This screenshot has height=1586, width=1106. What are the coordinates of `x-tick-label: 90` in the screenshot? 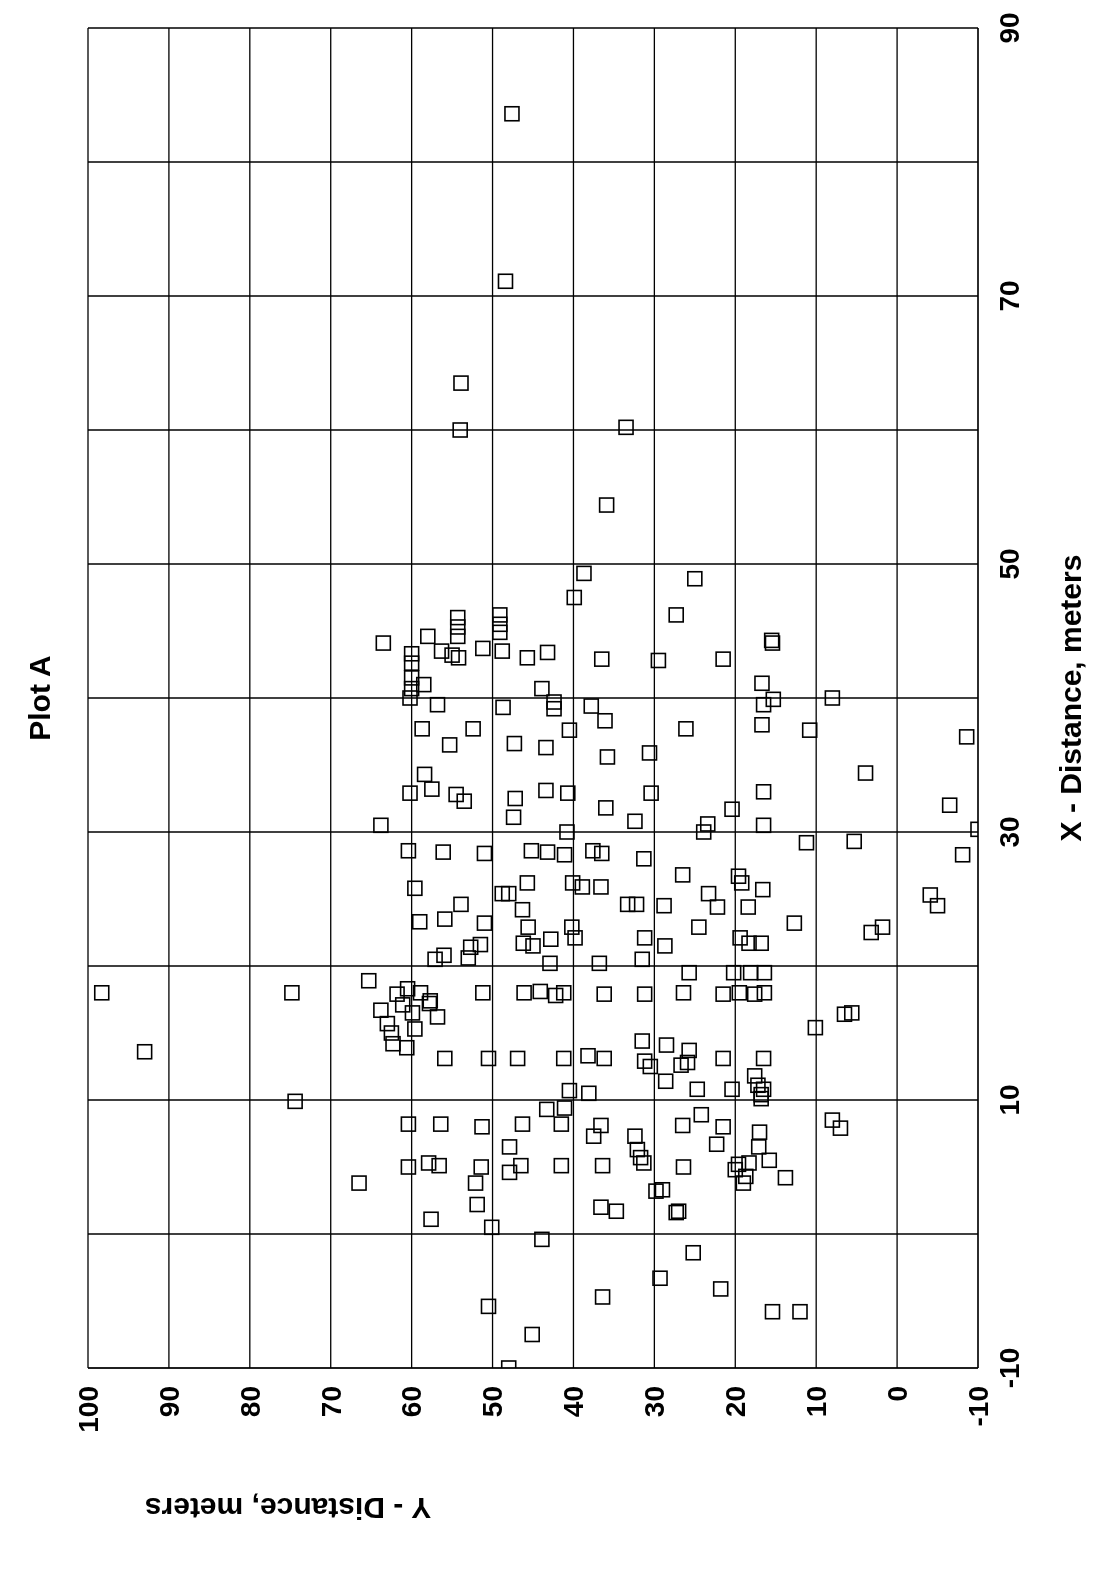 It's located at (169, 1402).